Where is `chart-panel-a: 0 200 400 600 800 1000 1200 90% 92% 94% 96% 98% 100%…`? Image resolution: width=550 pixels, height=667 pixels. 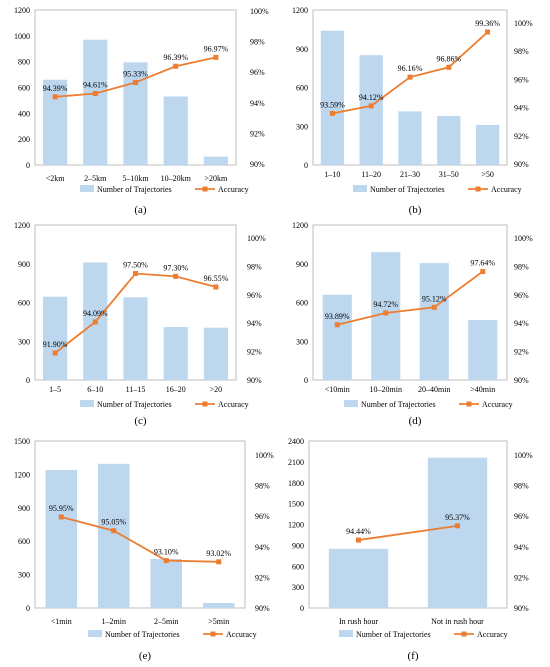
chart-panel-a: 0 200 400 600 800 1000 1200 90% 92% 94% 96% 98% 100%… is located at coordinates (141, 111).